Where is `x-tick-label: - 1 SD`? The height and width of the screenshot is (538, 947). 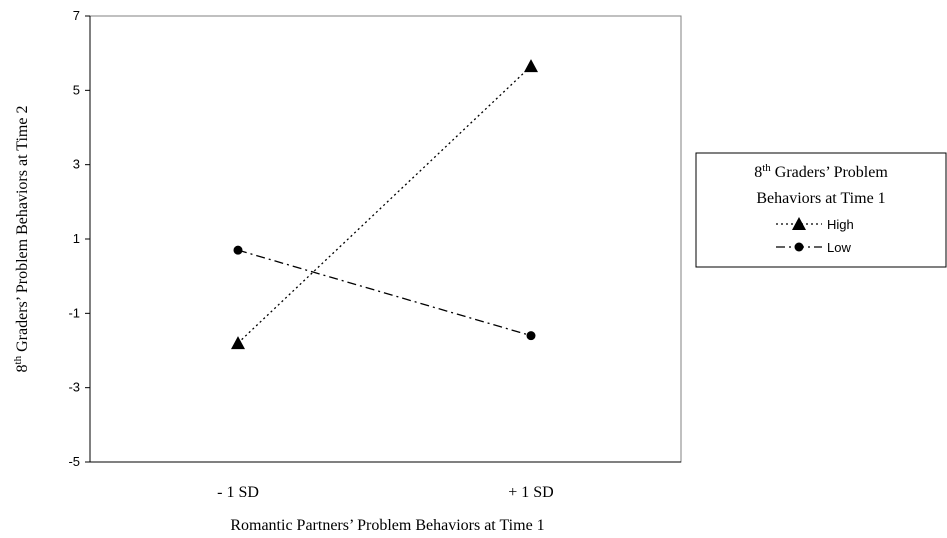 x-tick-label: - 1 SD is located at coordinates (238, 492).